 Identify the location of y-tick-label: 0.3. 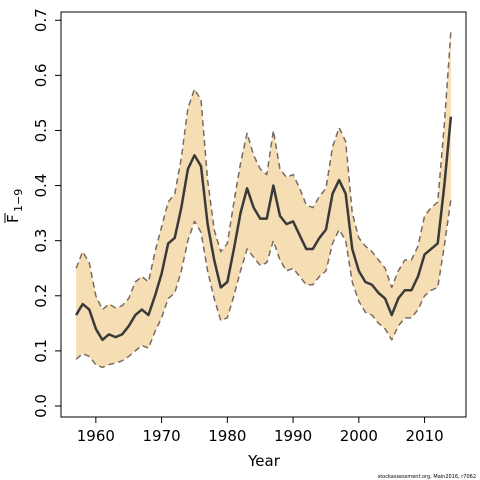
(41, 241).